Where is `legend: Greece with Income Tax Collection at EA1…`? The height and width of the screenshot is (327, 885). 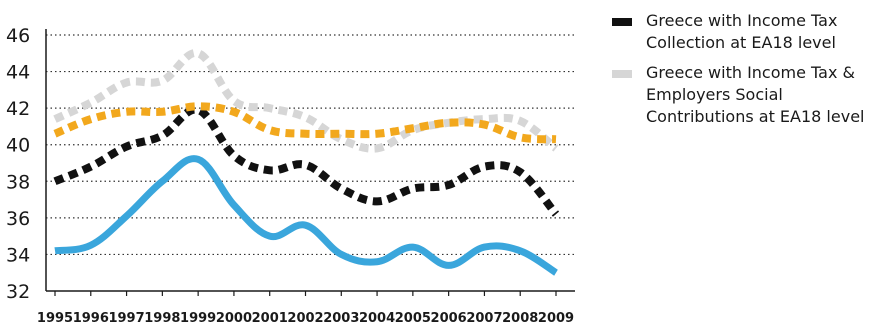 legend: Greece with Income Tax Collection at EA1… is located at coordinates (747, 73).